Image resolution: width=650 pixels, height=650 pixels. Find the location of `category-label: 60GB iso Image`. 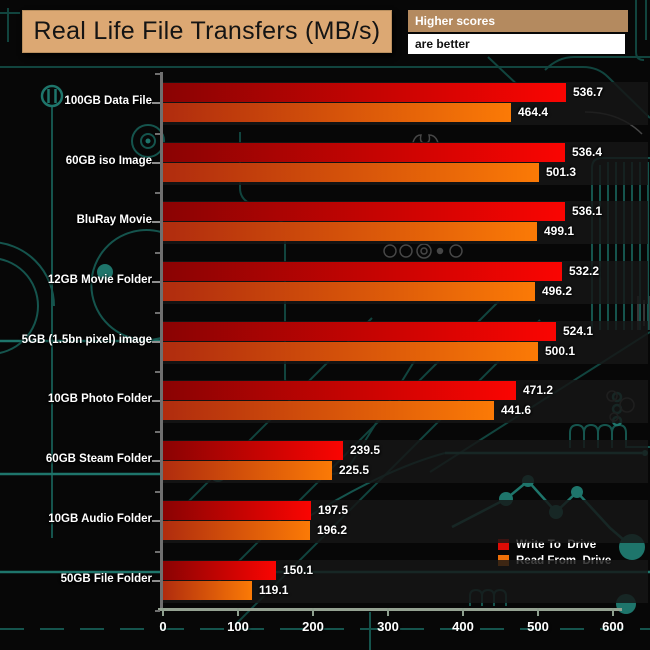

category-label: 60GB iso Image is located at coordinates (108, 161).